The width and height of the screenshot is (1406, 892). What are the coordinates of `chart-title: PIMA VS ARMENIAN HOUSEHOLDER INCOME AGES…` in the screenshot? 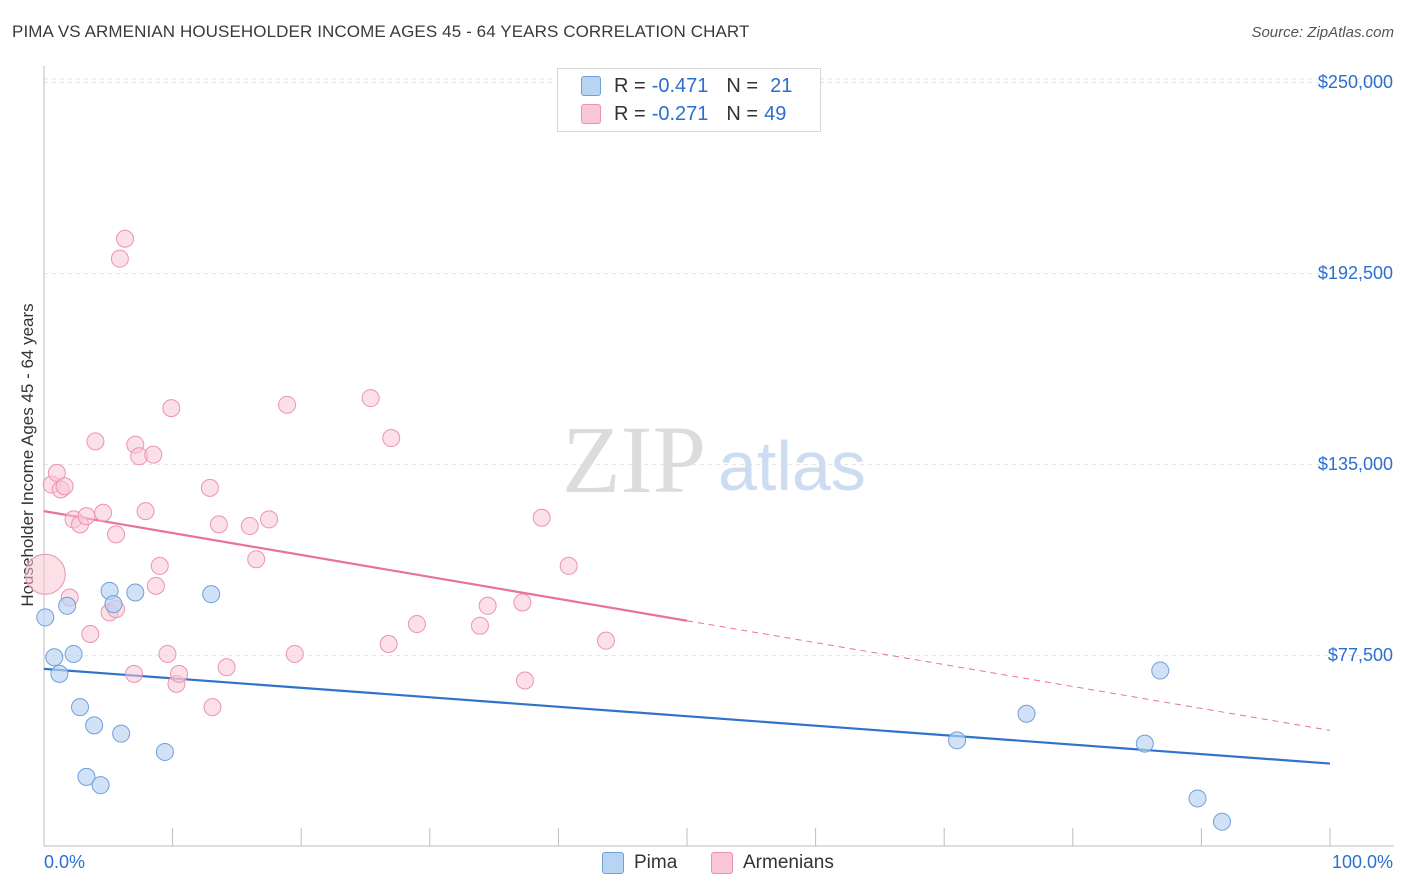 It's located at (381, 31).